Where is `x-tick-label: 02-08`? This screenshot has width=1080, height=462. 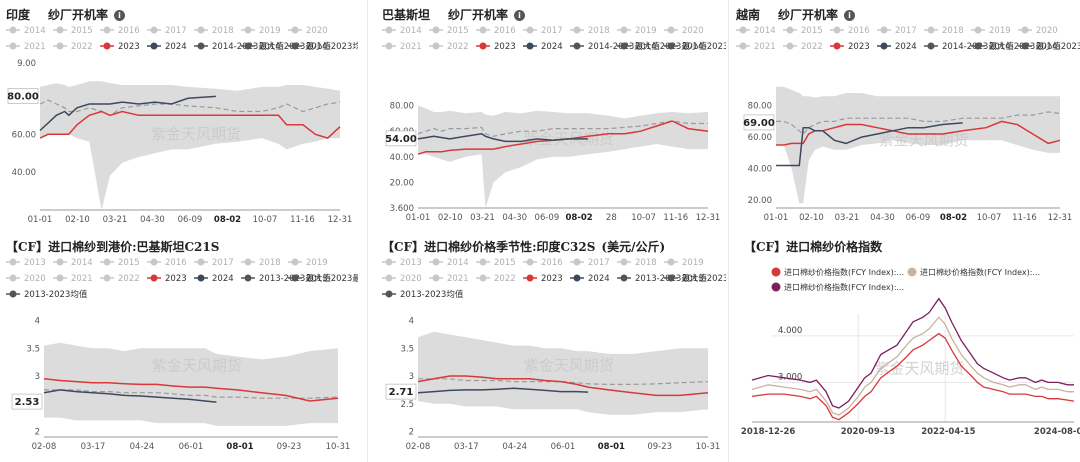
x-tick-label: 02-08 is located at coordinates (418, 447).